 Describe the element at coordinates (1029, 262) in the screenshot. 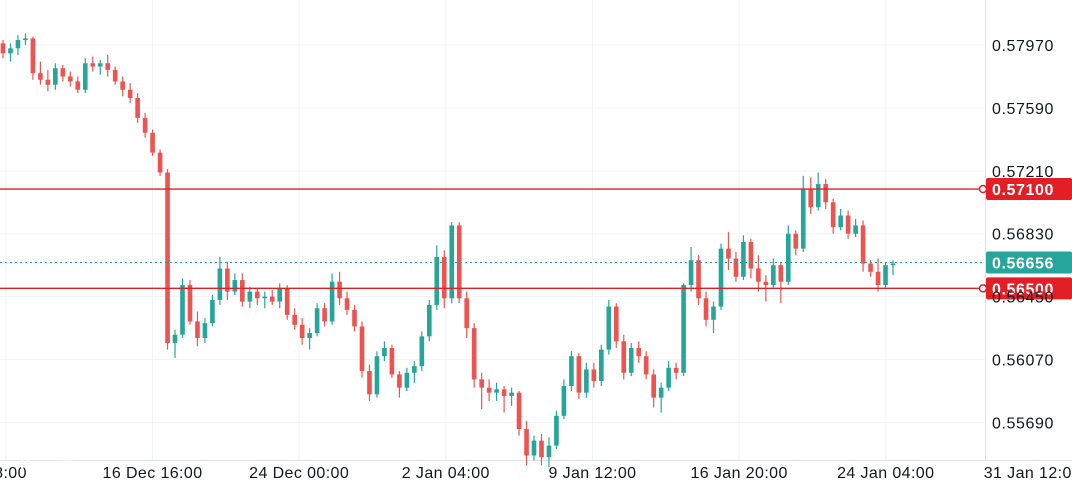

I see `current-price-badge` at that location.